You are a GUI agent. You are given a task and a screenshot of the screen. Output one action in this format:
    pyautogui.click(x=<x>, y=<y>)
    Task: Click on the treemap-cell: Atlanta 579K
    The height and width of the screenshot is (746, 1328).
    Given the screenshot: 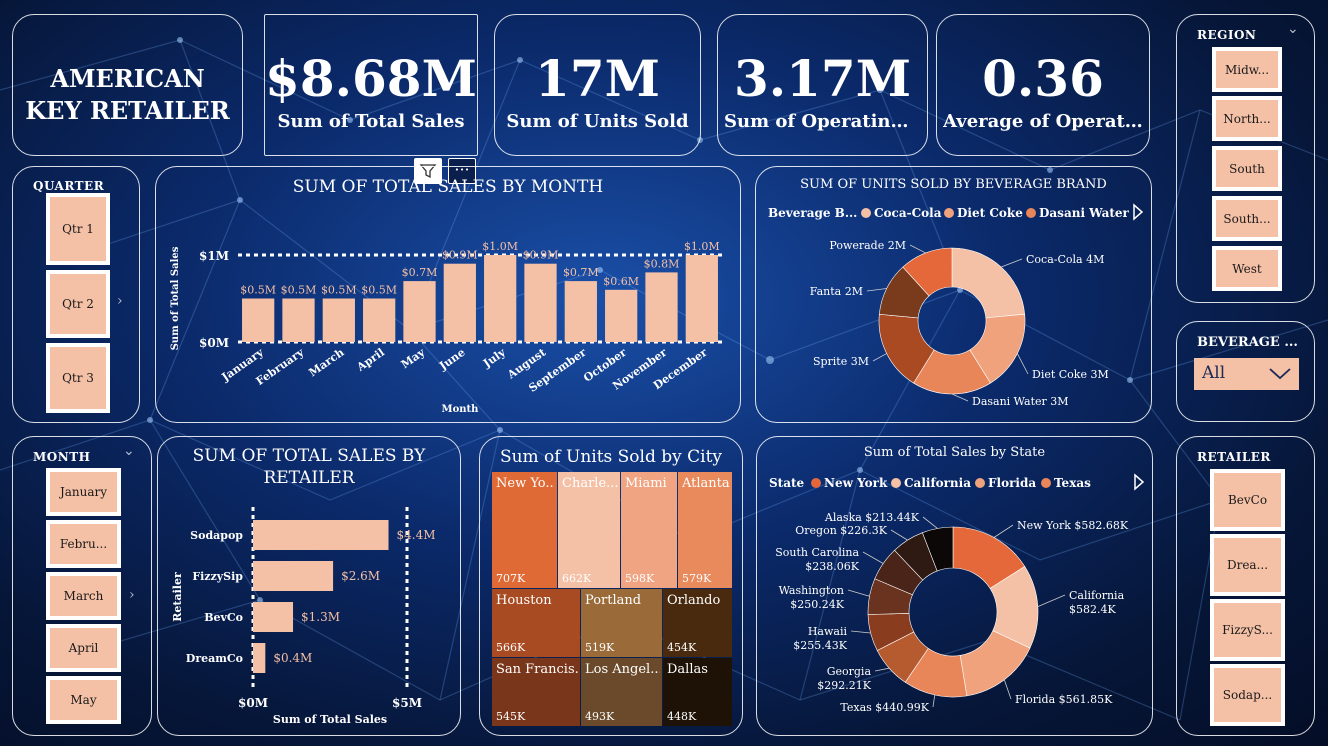 What is the action you would take?
    pyautogui.click(x=705, y=530)
    